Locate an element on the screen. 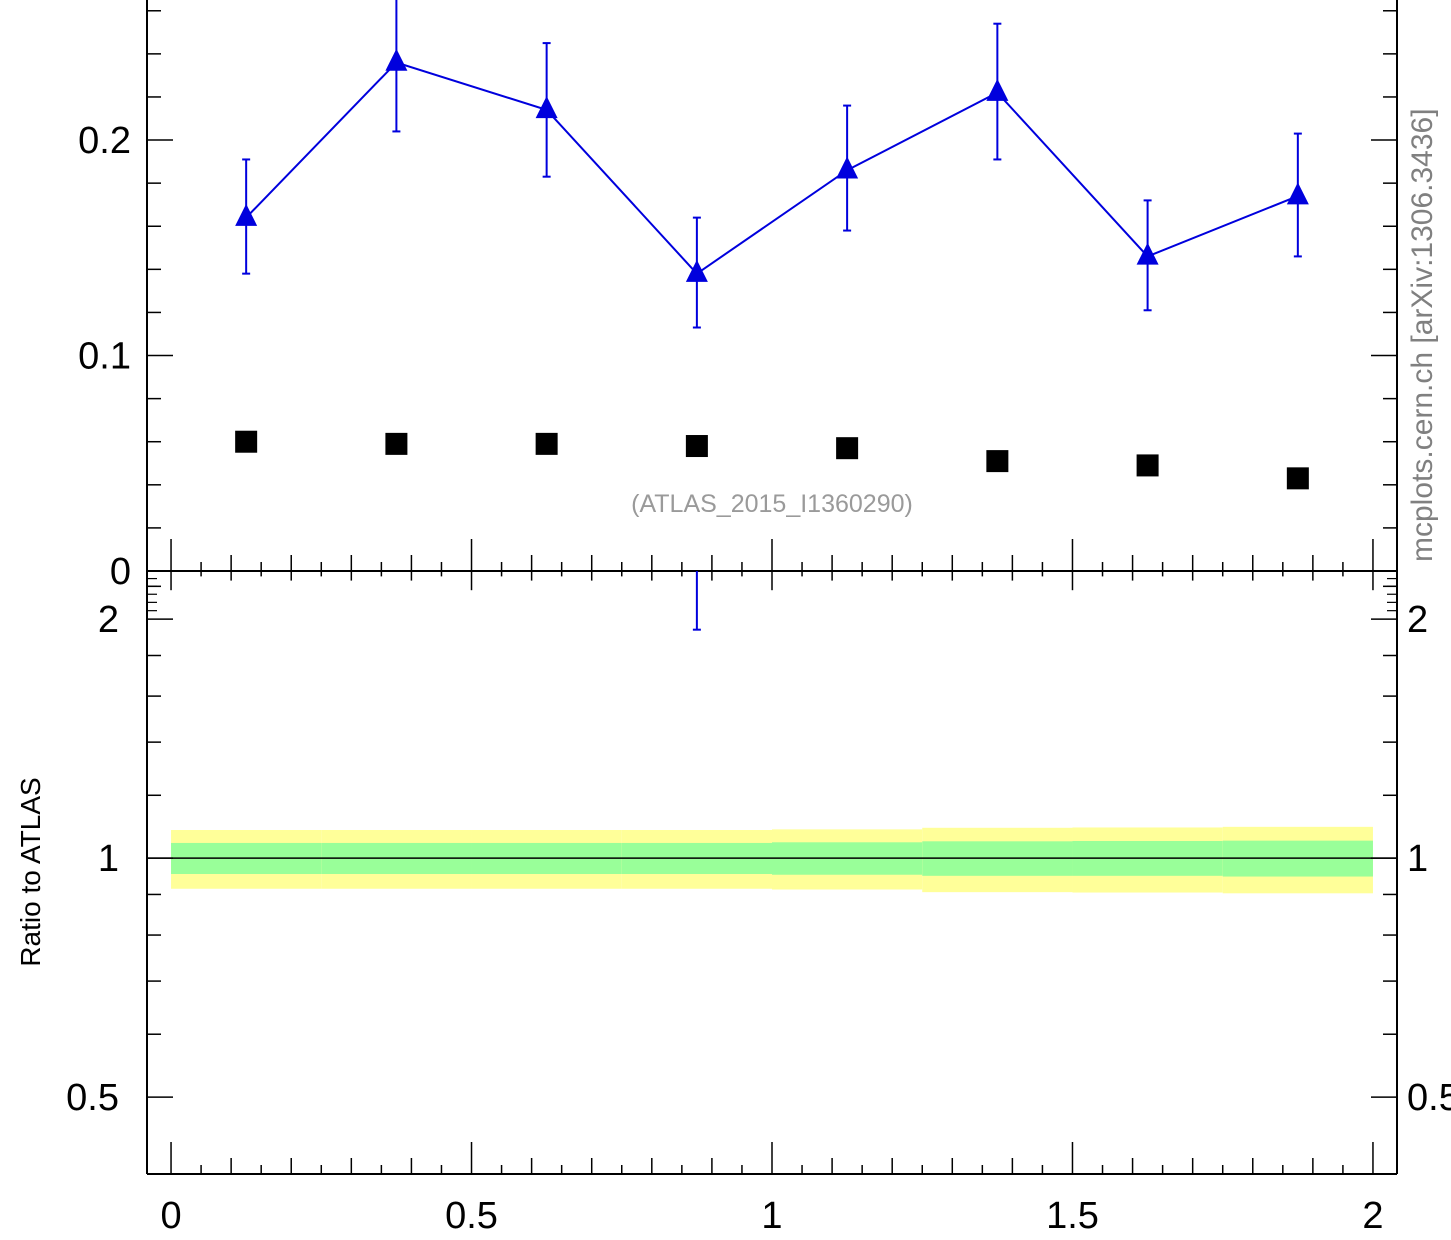 This screenshot has height=1240, width=1451. ratio-series-0-segment-left is located at coordinates (686, 552).